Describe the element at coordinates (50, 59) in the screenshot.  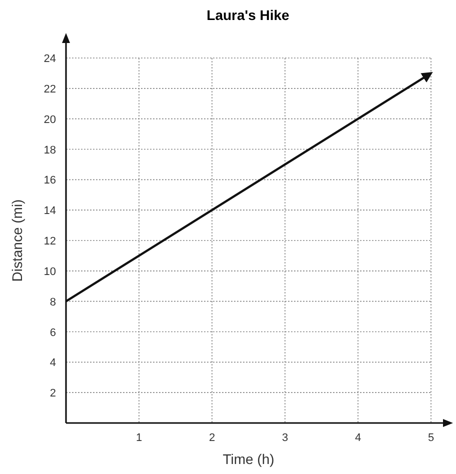
I see `y-tick-label: 24` at that location.